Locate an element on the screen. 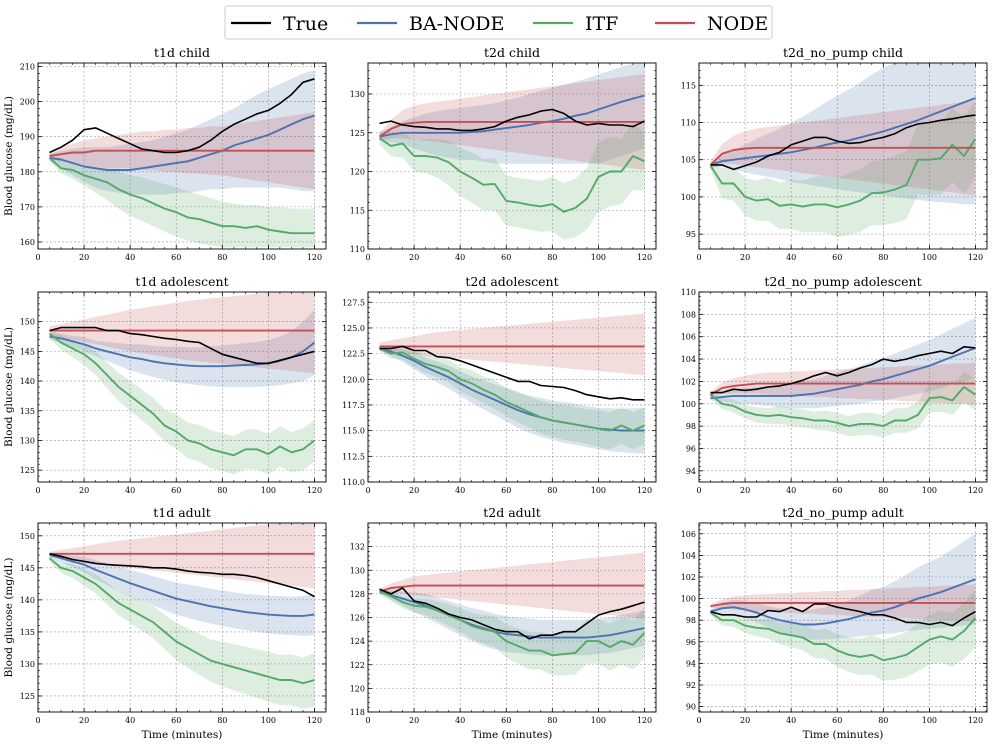 The height and width of the screenshot is (746, 996). y-tick-label: 106 is located at coordinates (688, 337).